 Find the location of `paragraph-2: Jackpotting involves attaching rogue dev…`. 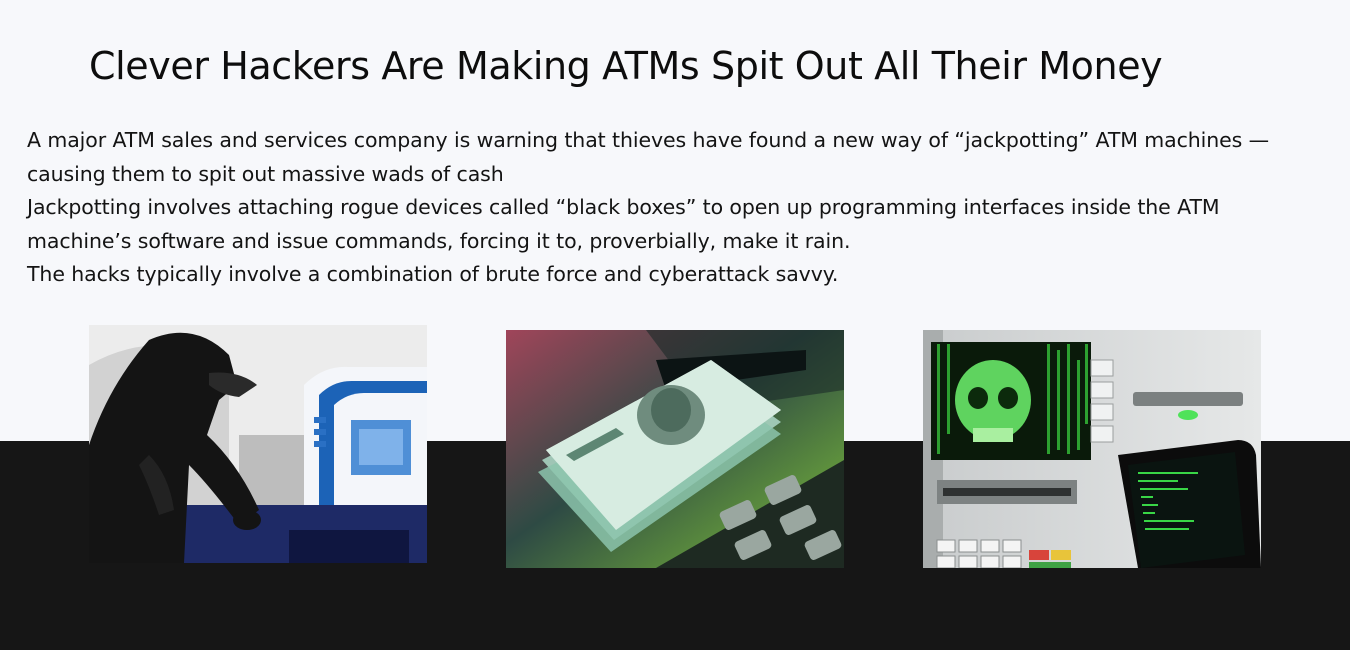

paragraph-2: Jackpotting involves attaching rogue dev… is located at coordinates (623, 224).